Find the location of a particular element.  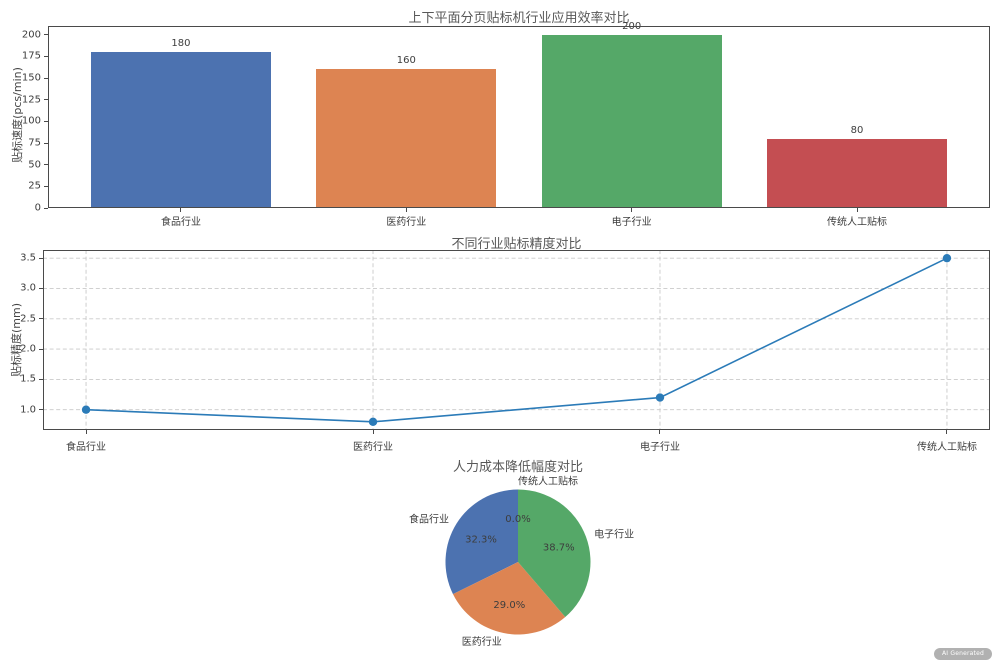

pie-category-label: 医药行业 is located at coordinates (482, 641).